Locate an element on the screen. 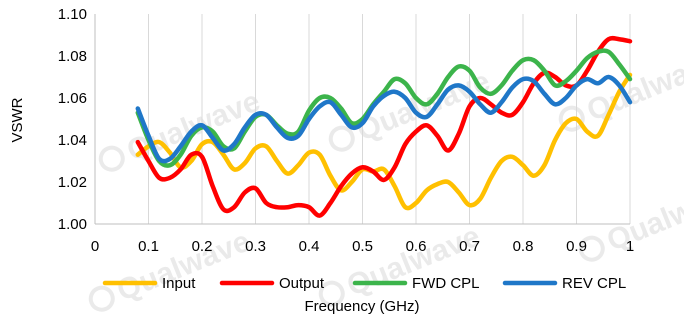  x-axis-label: Frequency (GHz) is located at coordinates (361, 306).